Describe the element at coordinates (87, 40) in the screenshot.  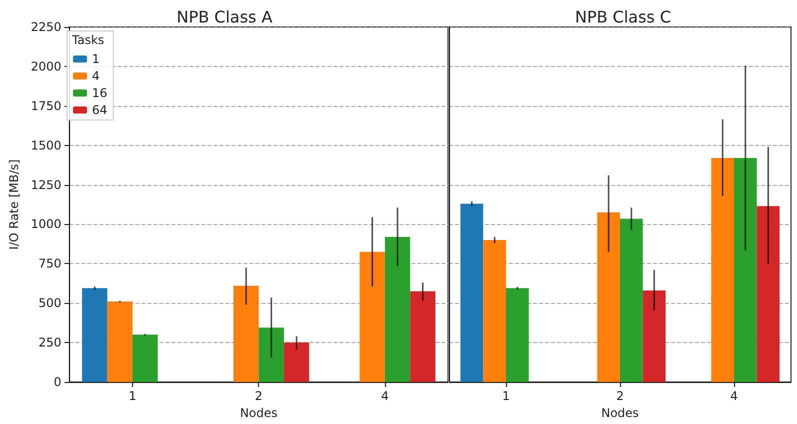
I see `legend-title: Tasks` at that location.